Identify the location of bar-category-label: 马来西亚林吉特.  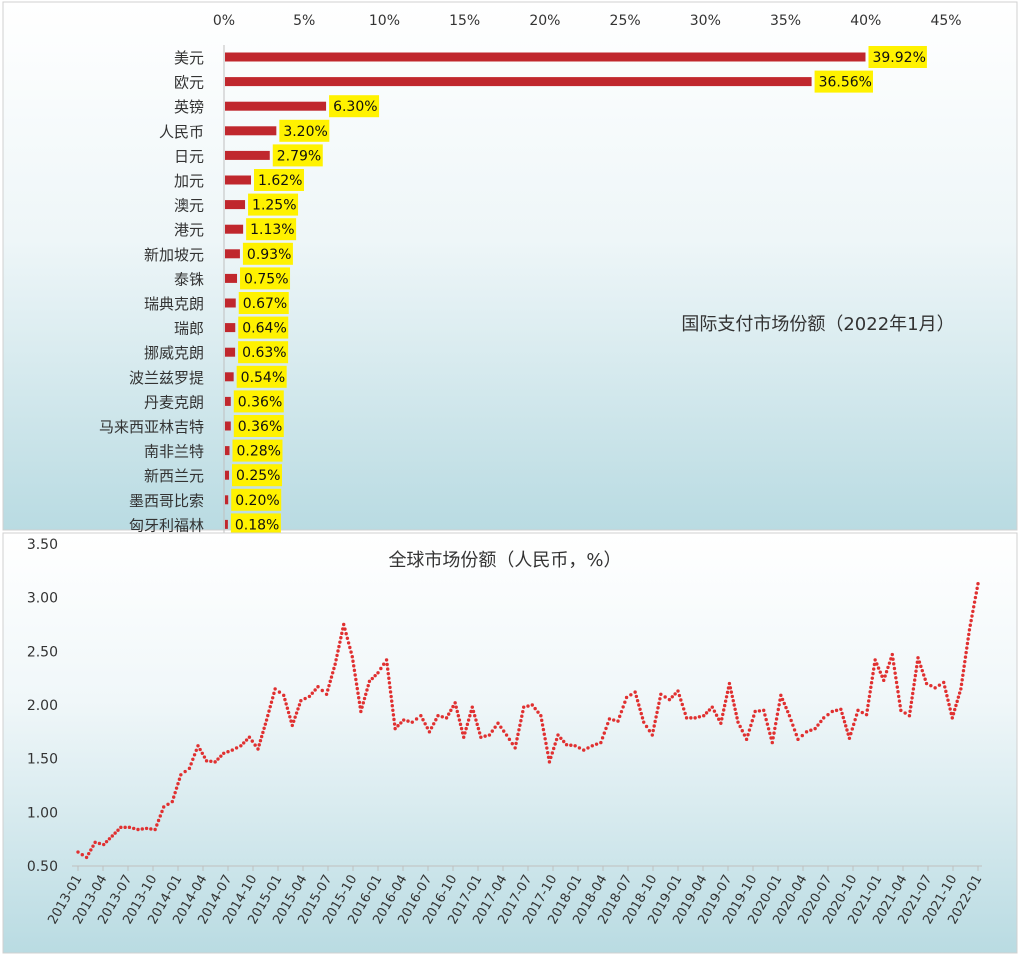
(151, 427).